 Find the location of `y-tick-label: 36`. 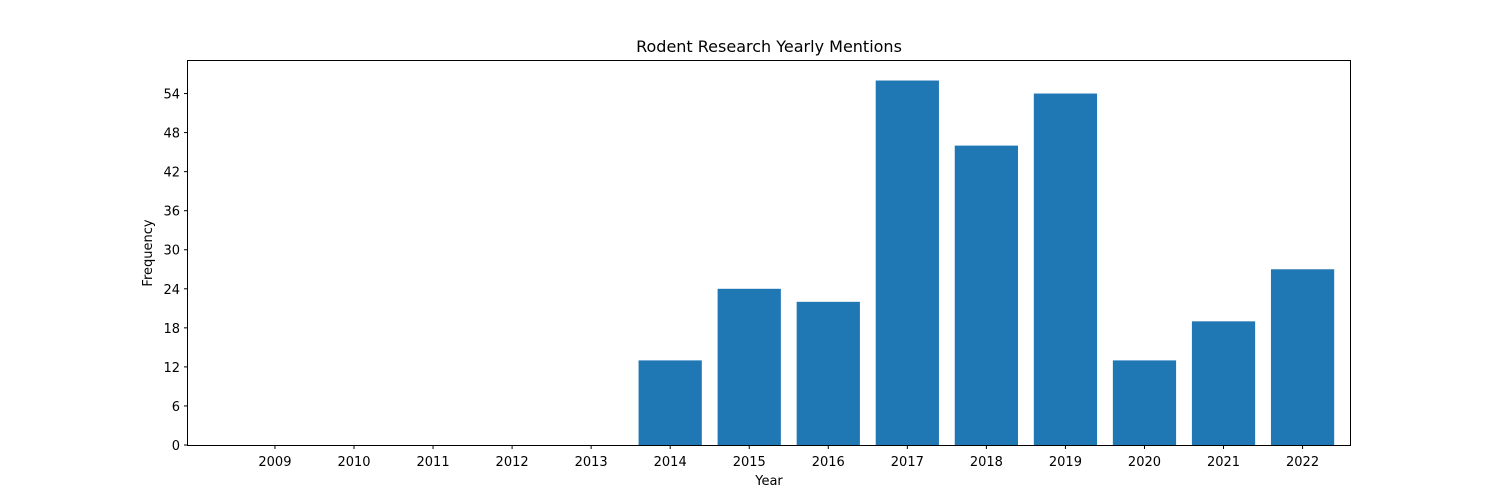

y-tick-label: 36 is located at coordinates (171, 212).